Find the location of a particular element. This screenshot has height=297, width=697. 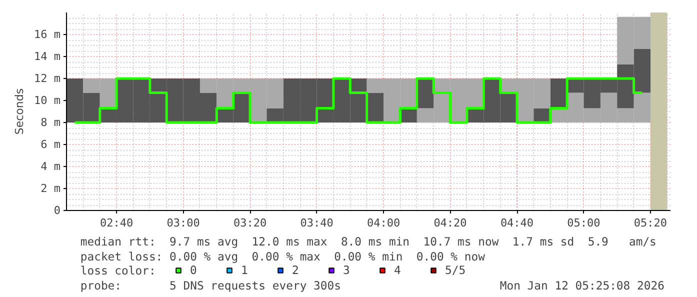

y-tick-label: 4 m is located at coordinates (50, 166).